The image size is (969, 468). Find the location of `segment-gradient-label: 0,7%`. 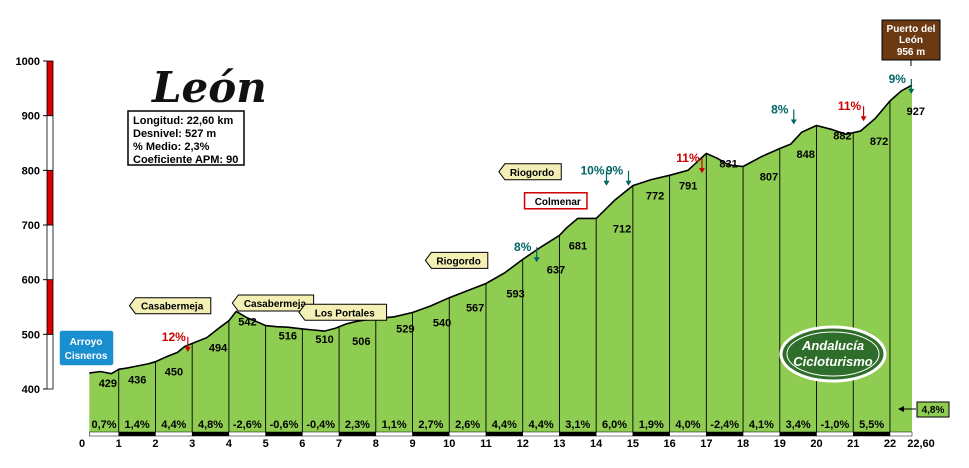

segment-gradient-label: 0,7% is located at coordinates (103, 425).